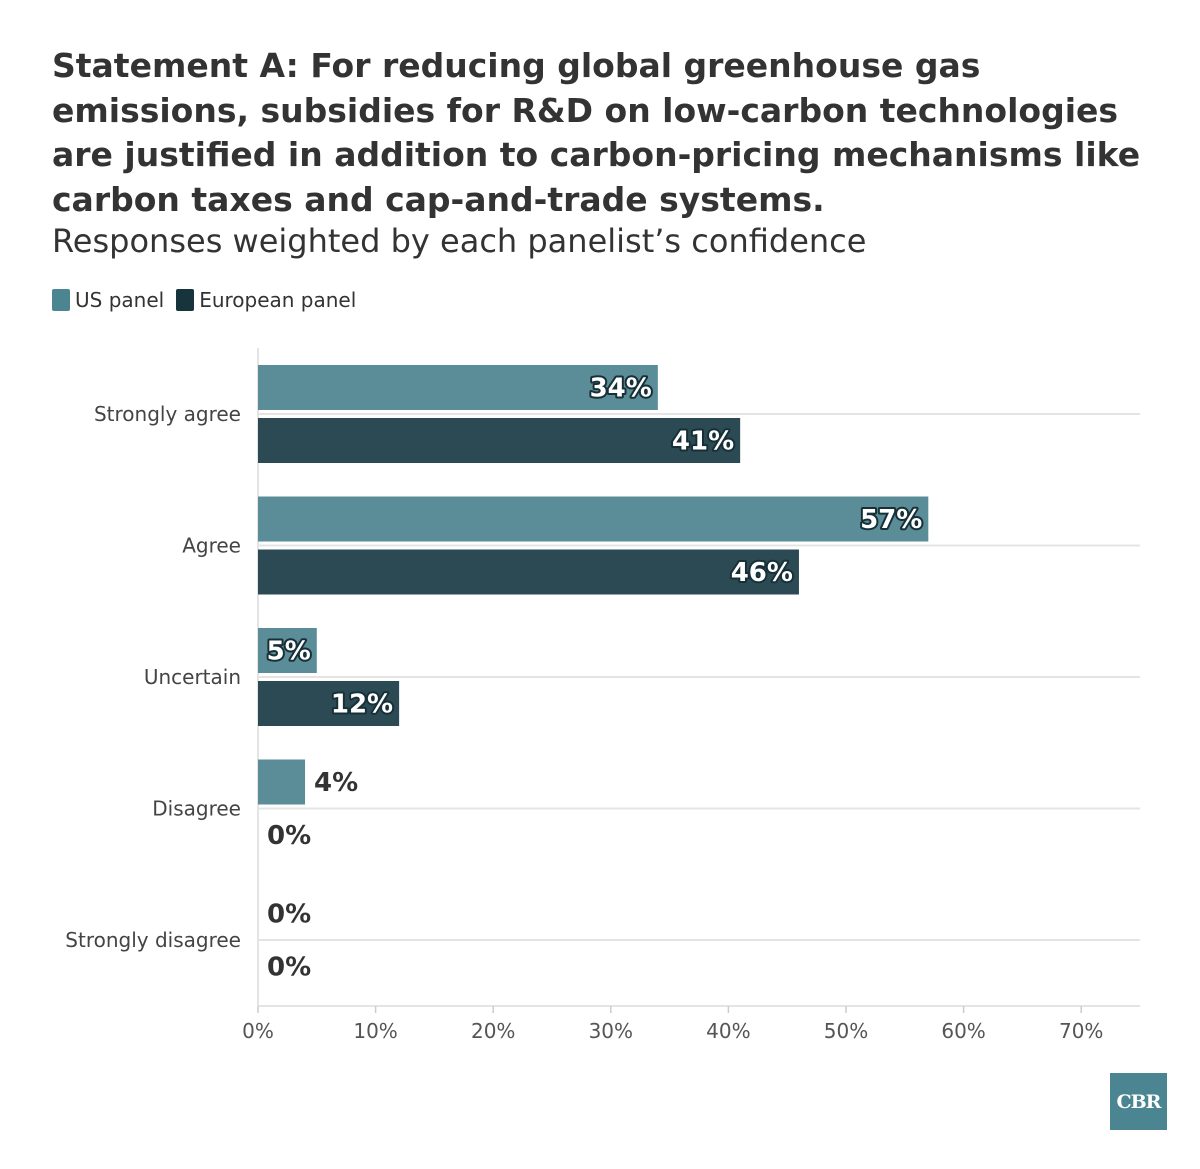 This screenshot has height=1169, width=1200. What do you see at coordinates (185, 300) in the screenshot?
I see `legend-swatch-eu` at bounding box center [185, 300].